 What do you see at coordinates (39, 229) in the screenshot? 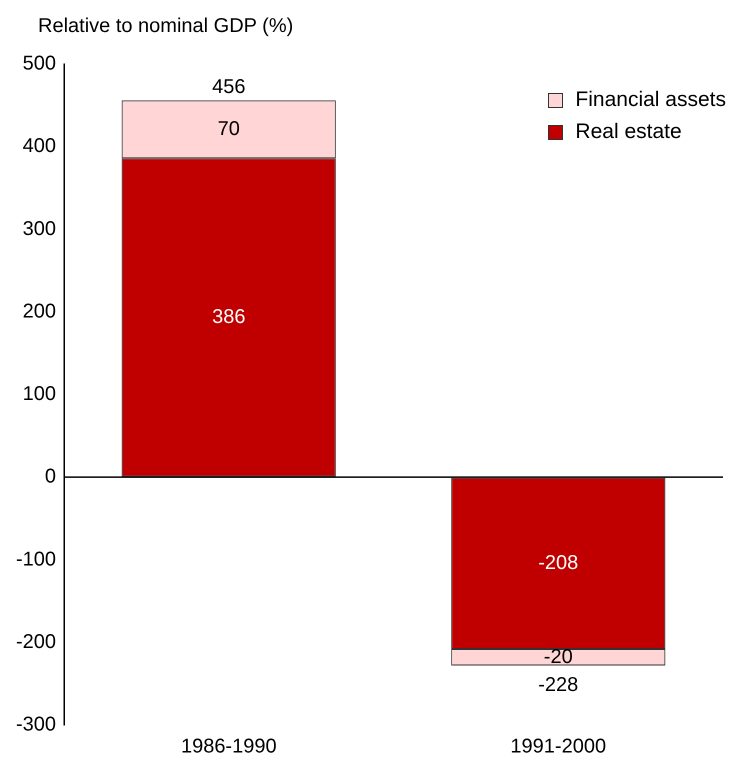
I see `y-tick-label: 300` at bounding box center [39, 229].